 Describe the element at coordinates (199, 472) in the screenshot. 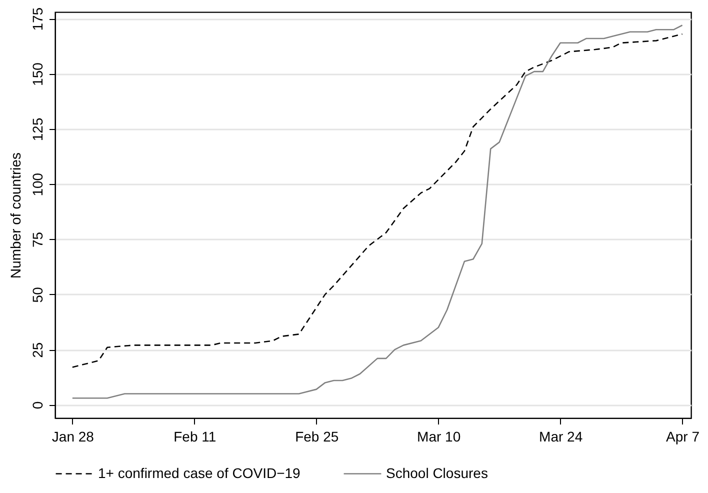

I see `legend-label: 1+ confirmed case of COVID−19` at that location.